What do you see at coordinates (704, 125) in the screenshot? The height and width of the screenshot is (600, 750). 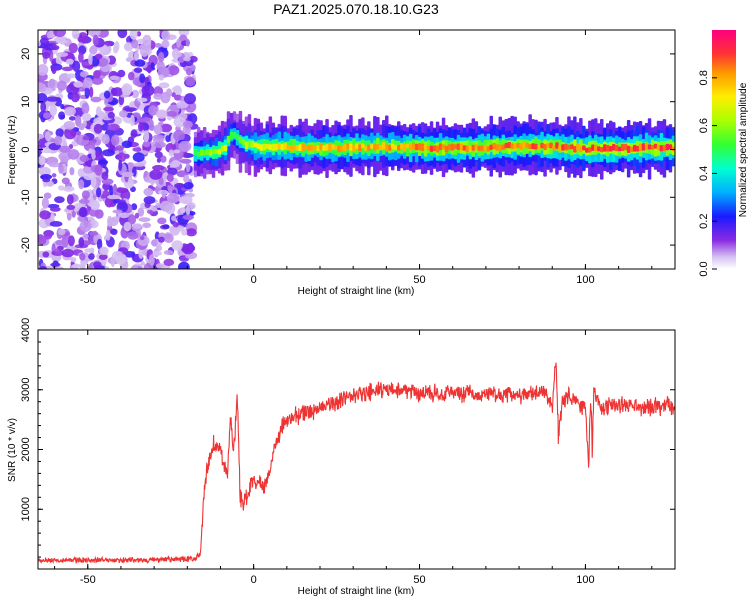 I see `colorbar-tick-label: 0.6` at bounding box center [704, 125].